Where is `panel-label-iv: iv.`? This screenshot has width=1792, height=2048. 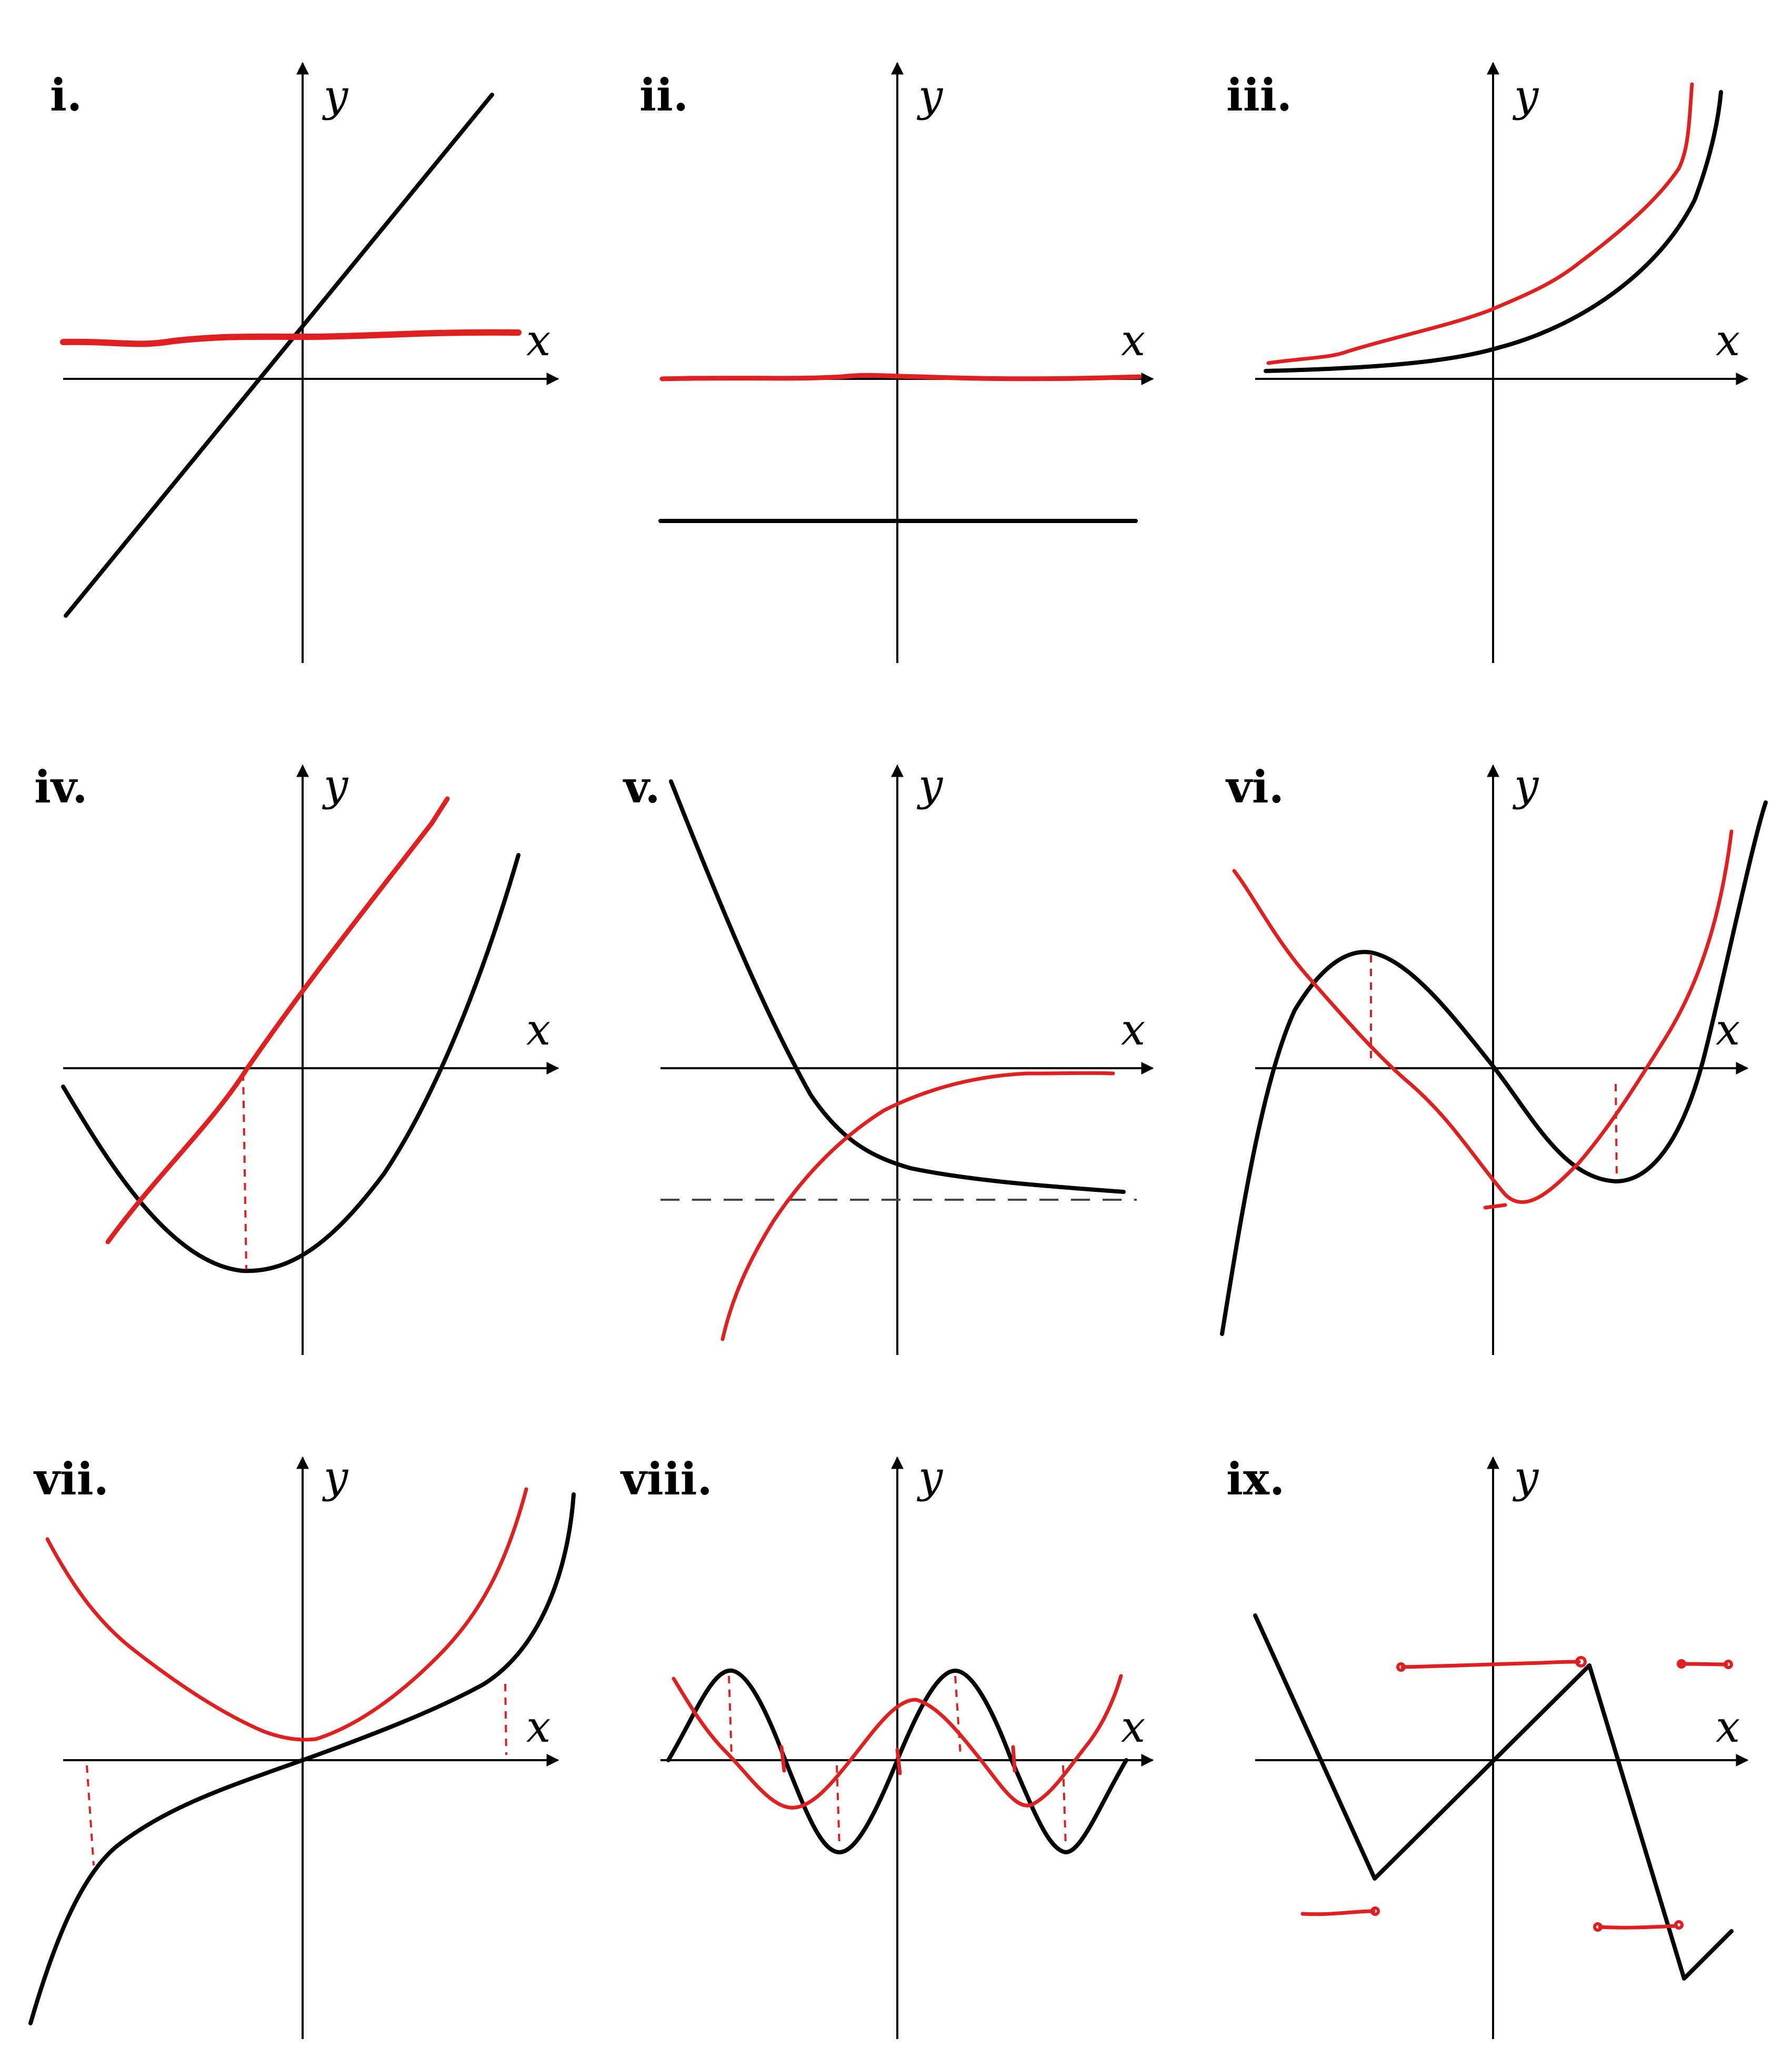 panel-label-iv: iv. is located at coordinates (61, 787).